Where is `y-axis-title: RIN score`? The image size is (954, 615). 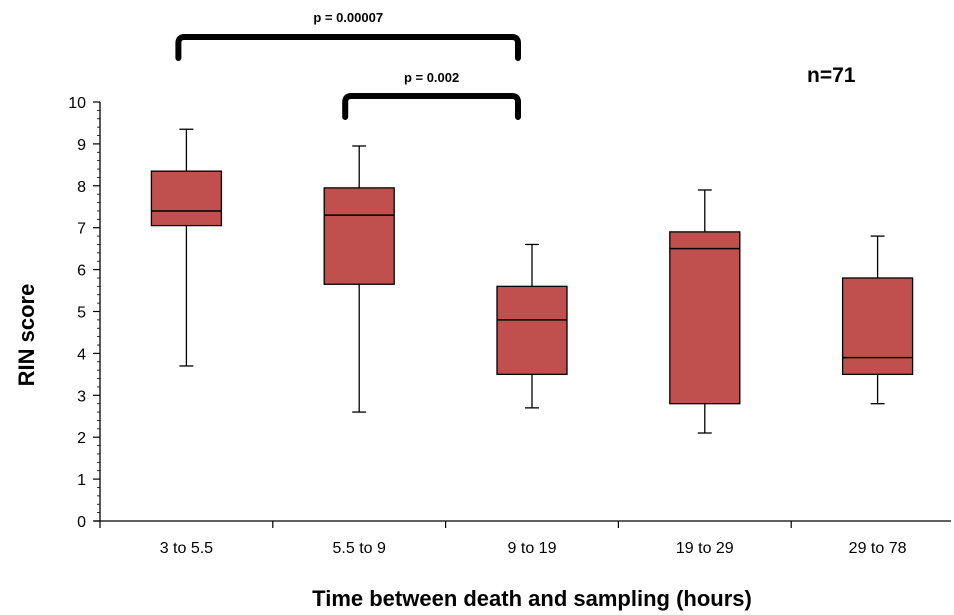 y-axis-title: RIN score is located at coordinates (26, 335).